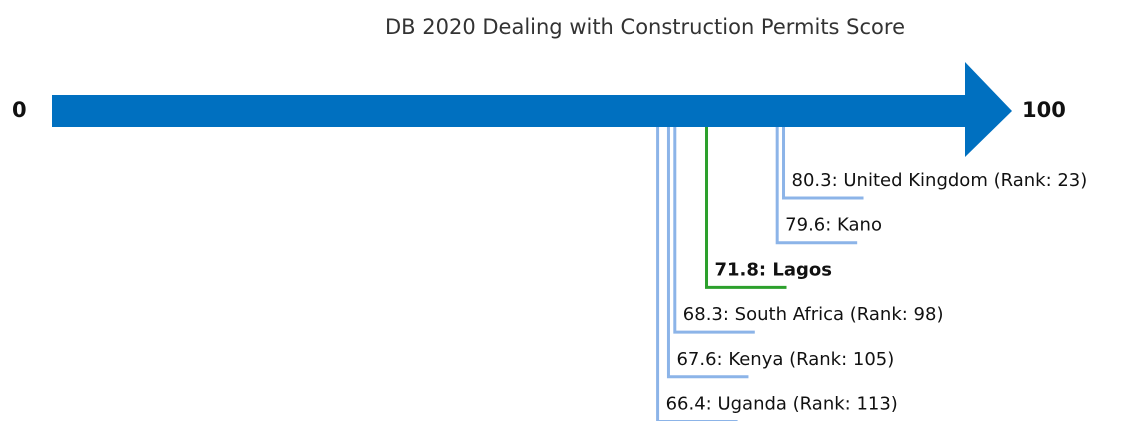  Describe the element at coordinates (813, 314) in the screenshot. I see `value-label: 68.3: South Africa (Rank: 98)` at that location.